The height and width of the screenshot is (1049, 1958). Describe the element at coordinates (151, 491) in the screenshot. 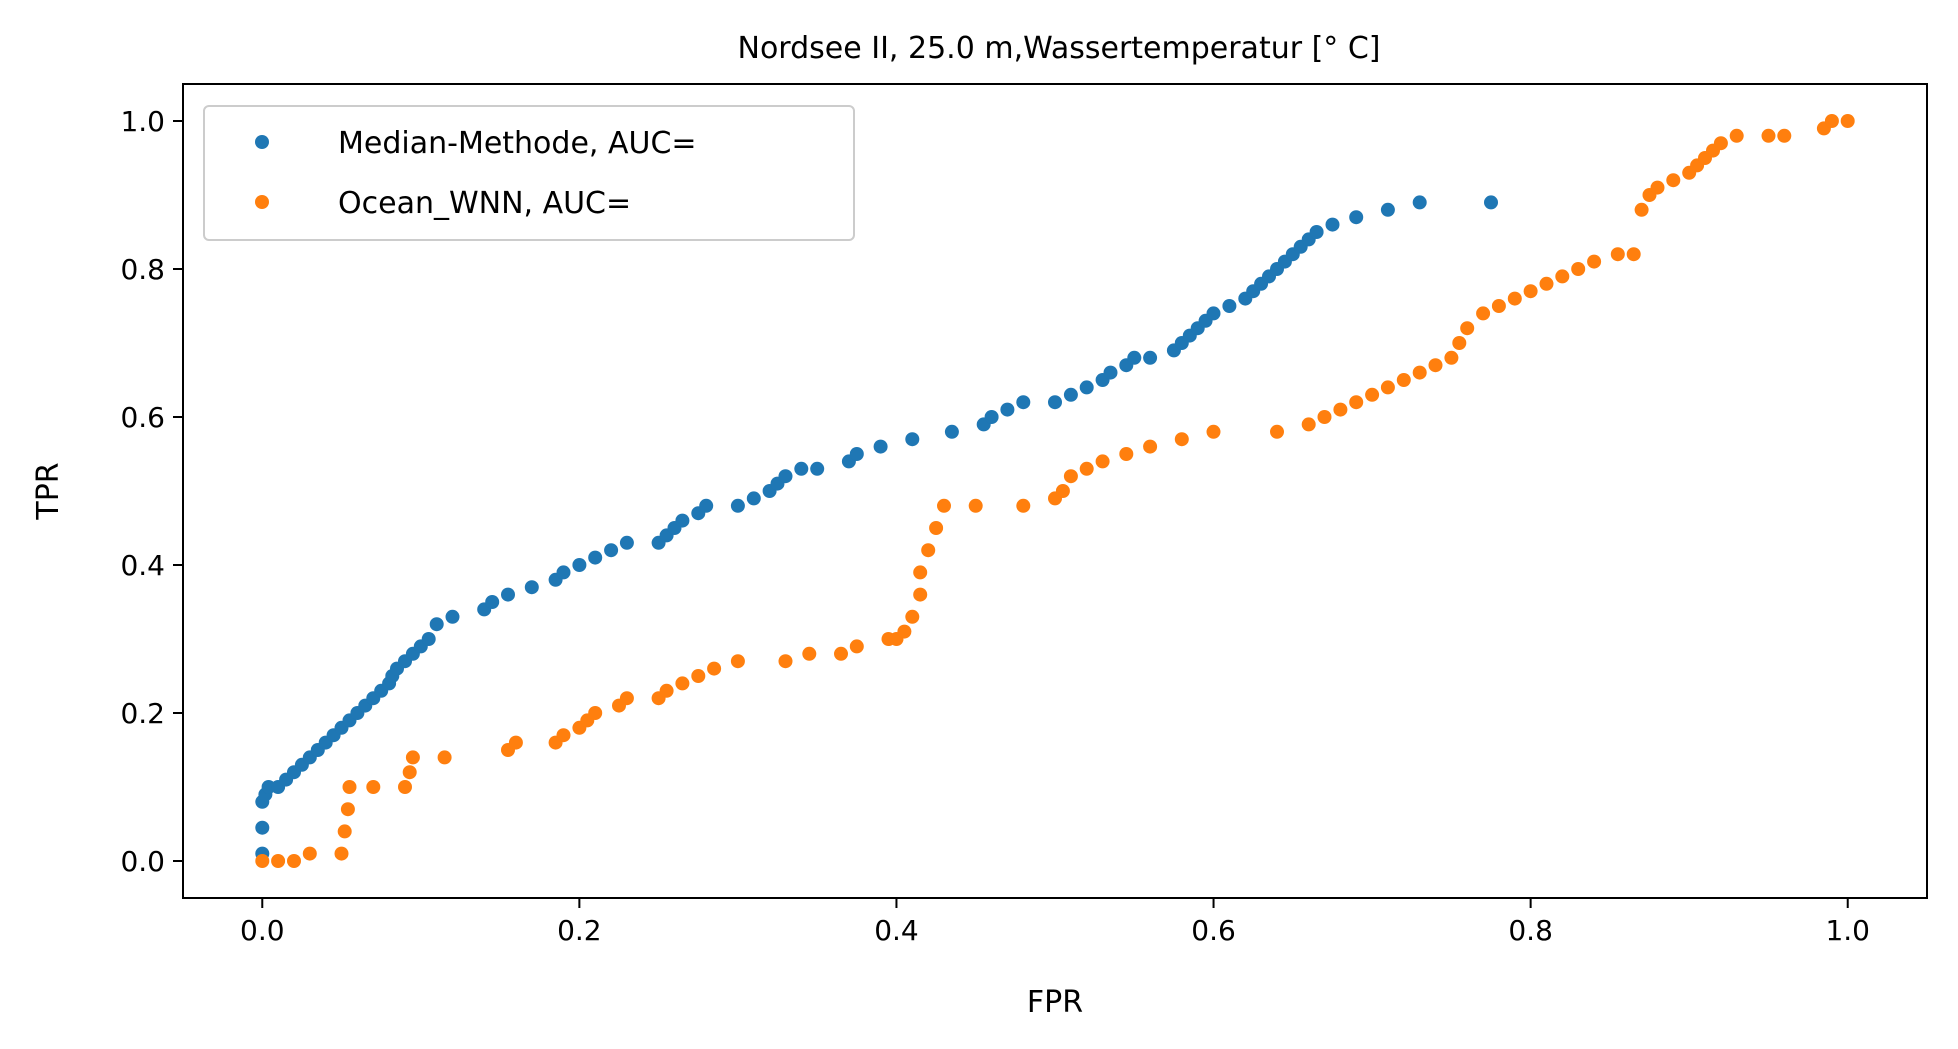

I see `y-axis: 0.0 0.2 0.4 0.6 0.8 1.0` at that location.